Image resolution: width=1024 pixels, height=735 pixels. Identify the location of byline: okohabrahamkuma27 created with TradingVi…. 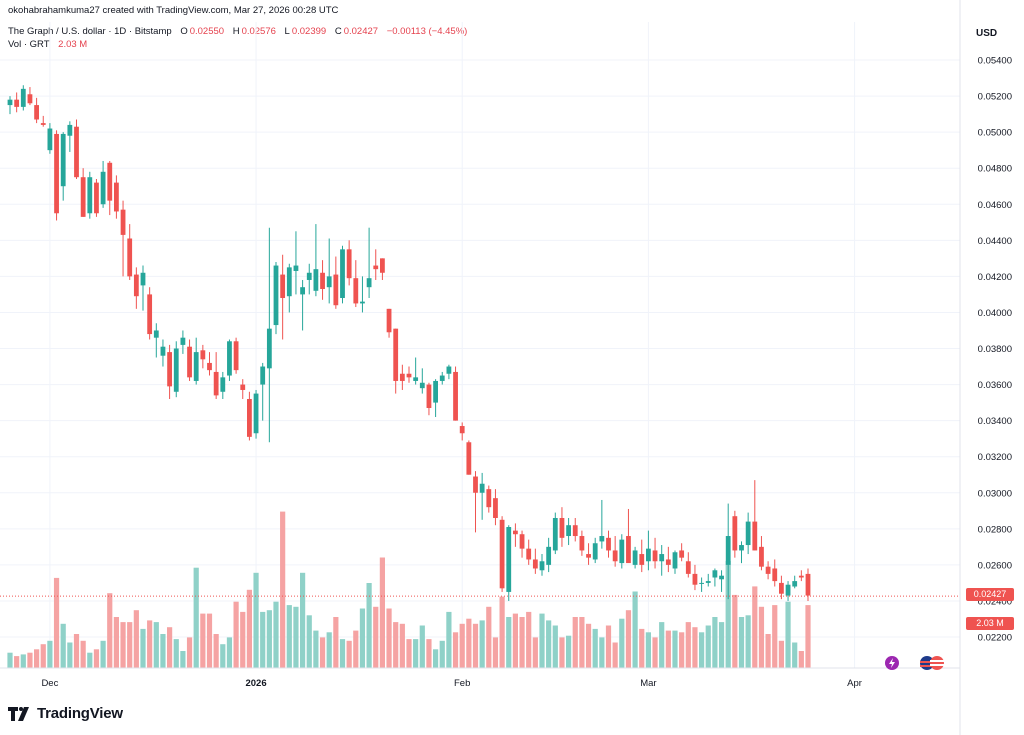
(173, 10).